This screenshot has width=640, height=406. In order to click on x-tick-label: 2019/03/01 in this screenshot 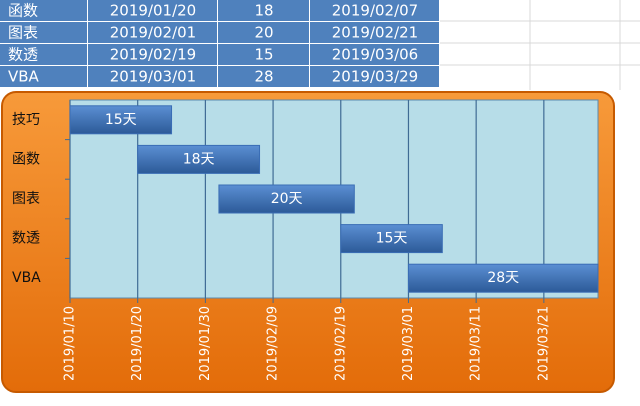, I will do `click(408, 343)`.